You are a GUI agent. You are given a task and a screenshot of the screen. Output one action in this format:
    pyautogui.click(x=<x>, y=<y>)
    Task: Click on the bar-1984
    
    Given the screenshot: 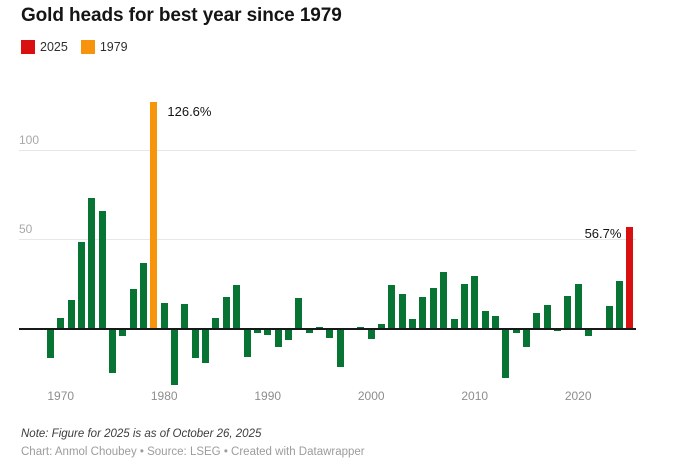 What is the action you would take?
    pyautogui.click(x=206, y=346)
    